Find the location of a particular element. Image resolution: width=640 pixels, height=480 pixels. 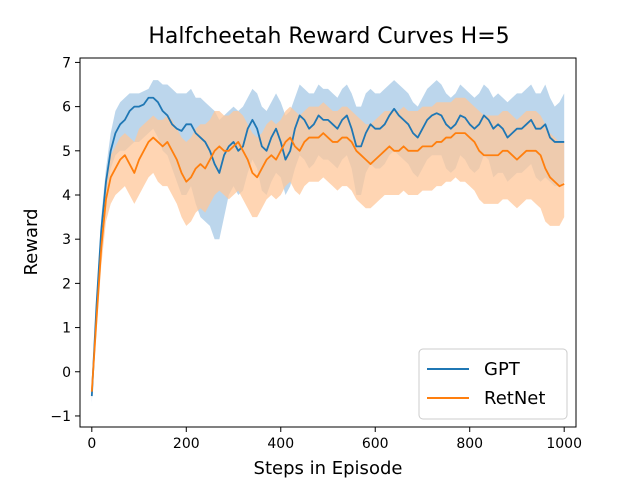

y-tick-label: 4 is located at coordinates (66, 196).